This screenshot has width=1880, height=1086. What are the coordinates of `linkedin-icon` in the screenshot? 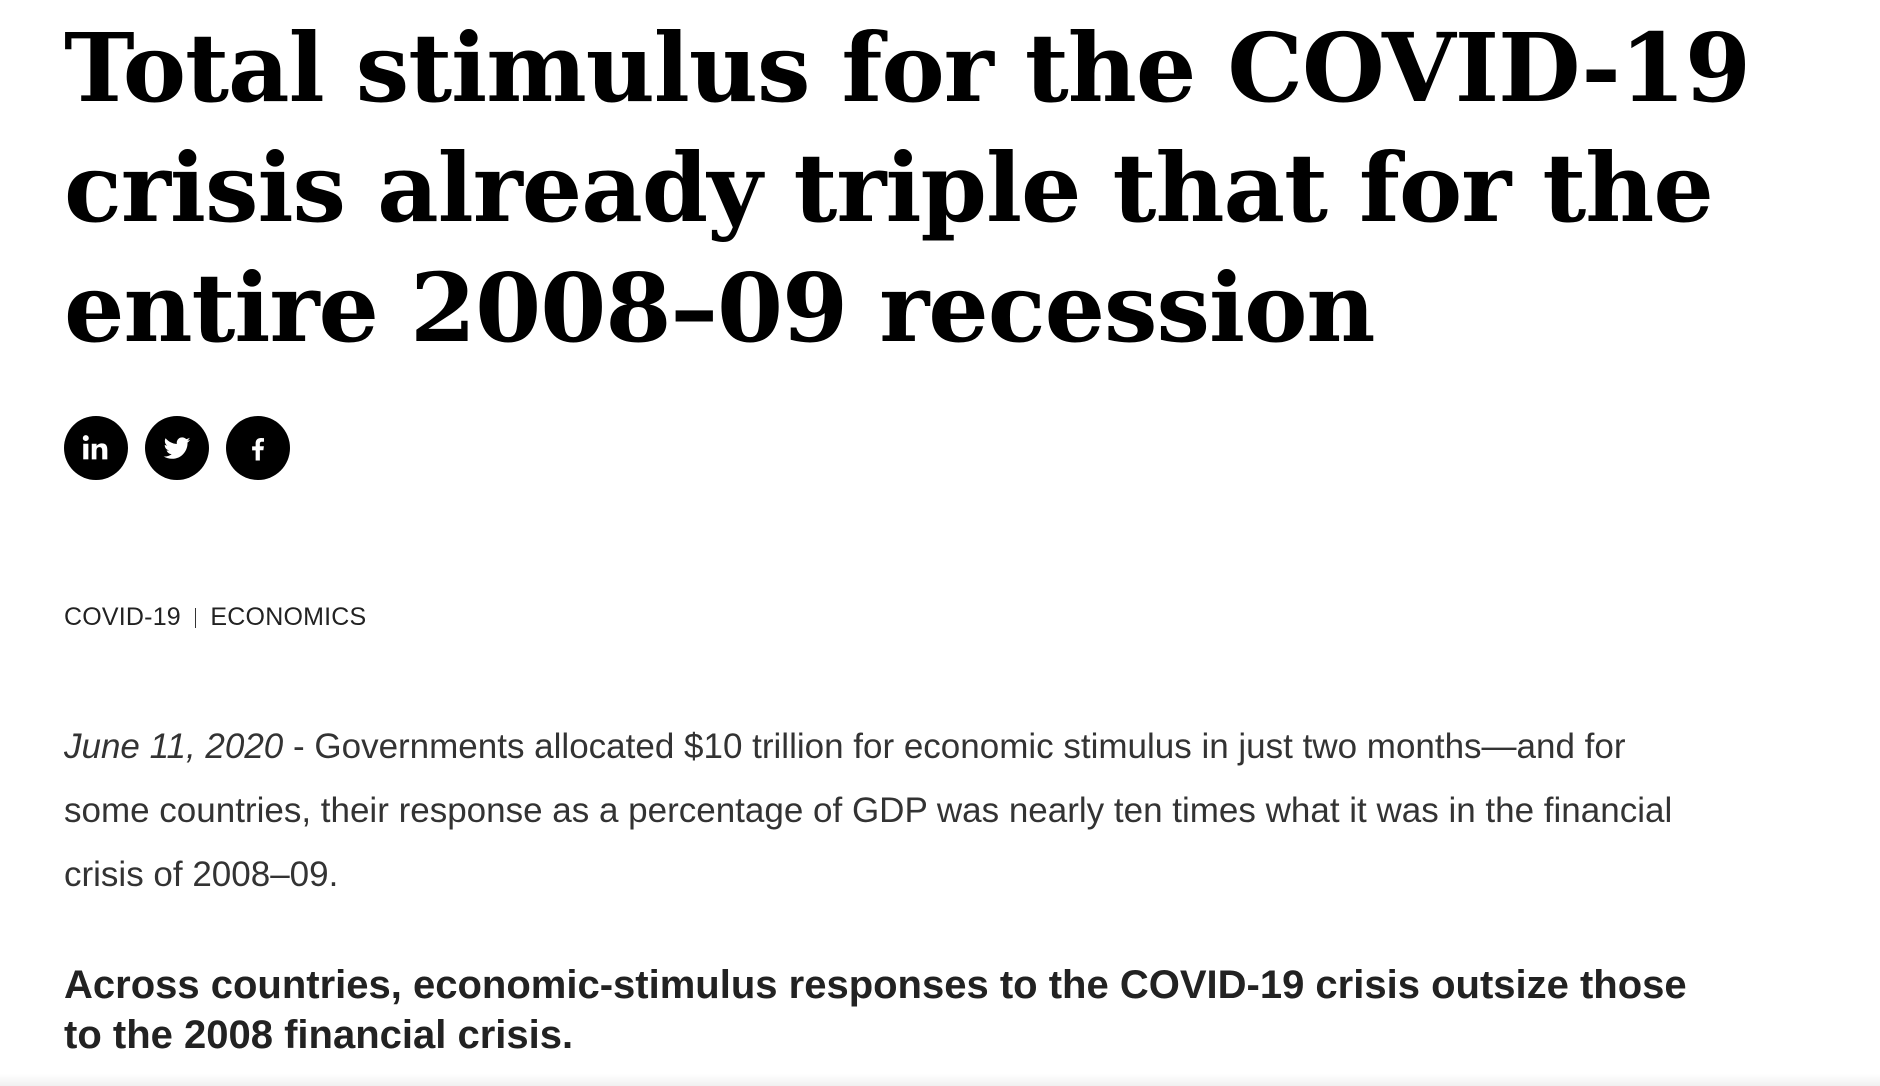 It's located at (95, 447).